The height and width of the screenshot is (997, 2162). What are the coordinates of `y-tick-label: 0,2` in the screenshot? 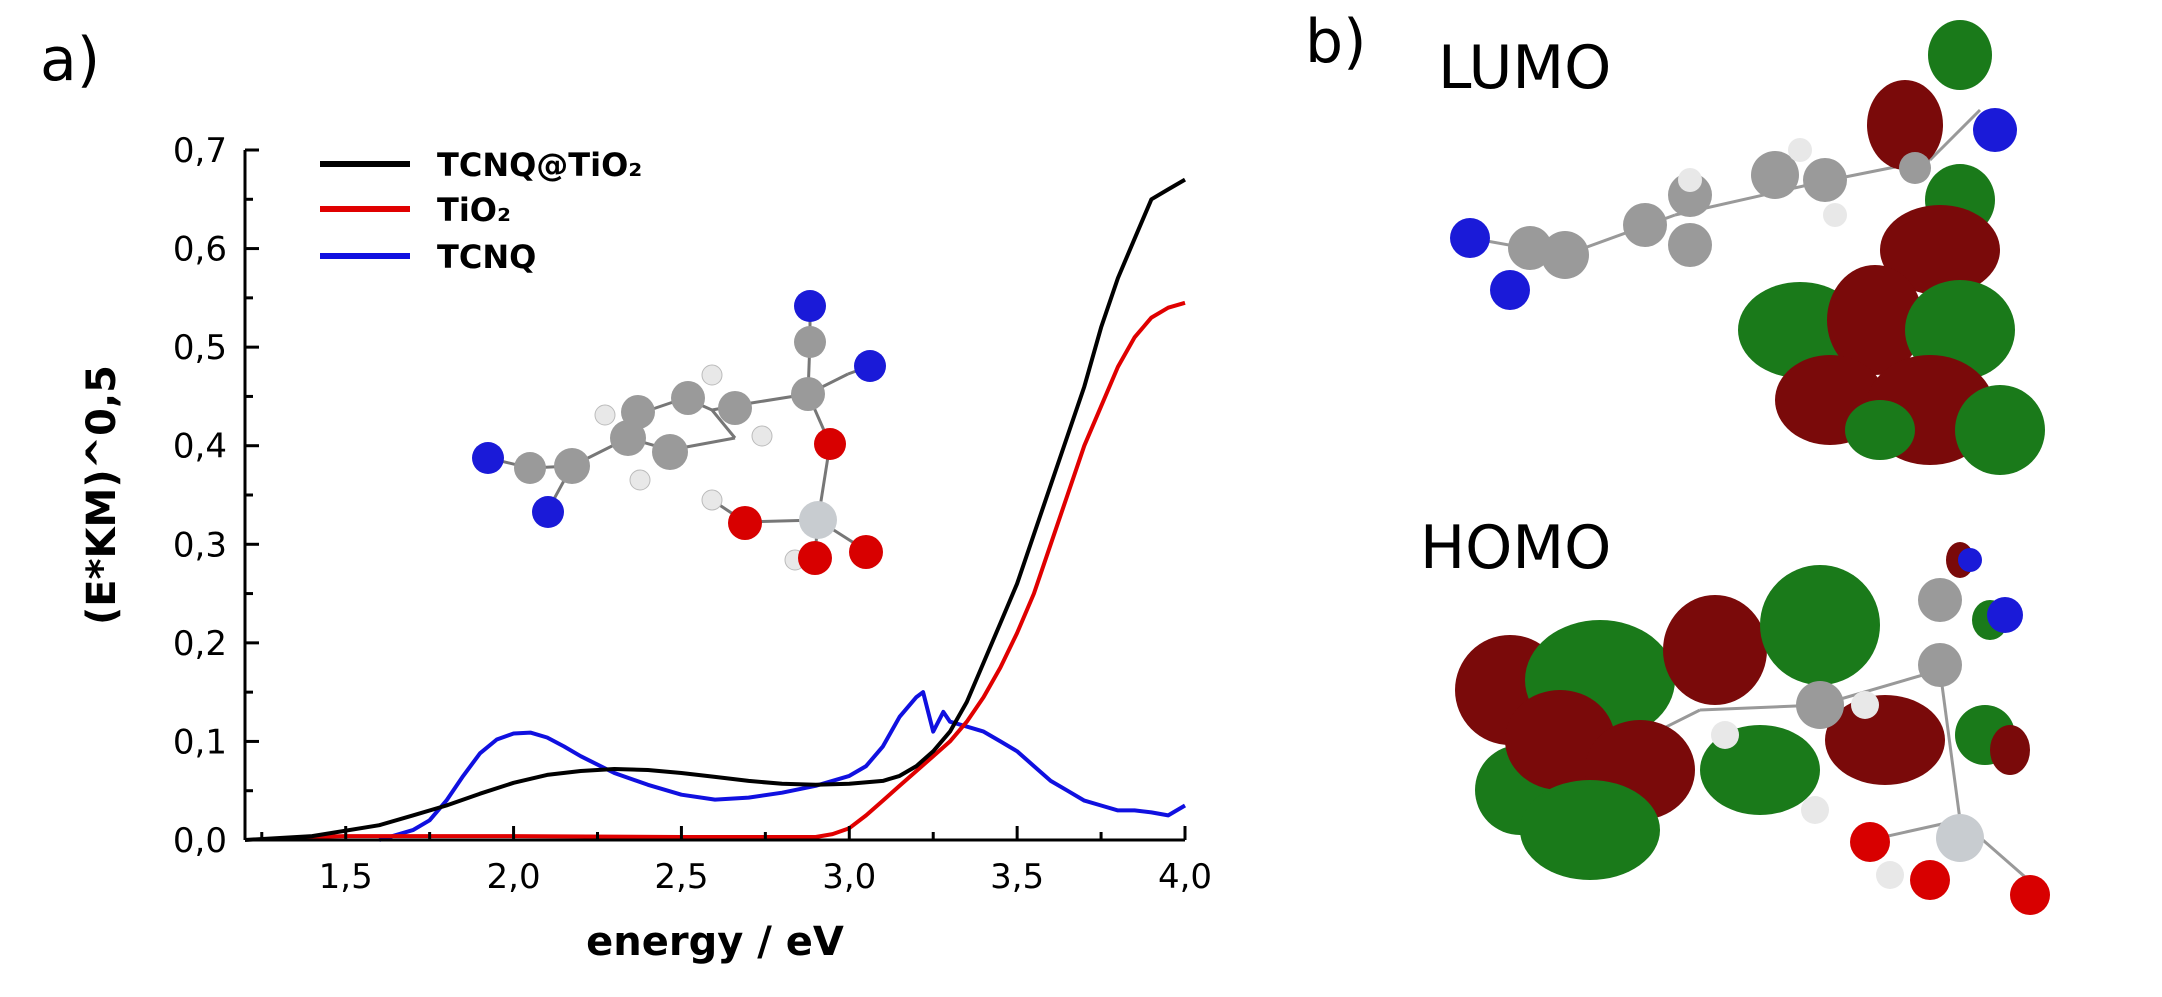 It's located at (200, 644).